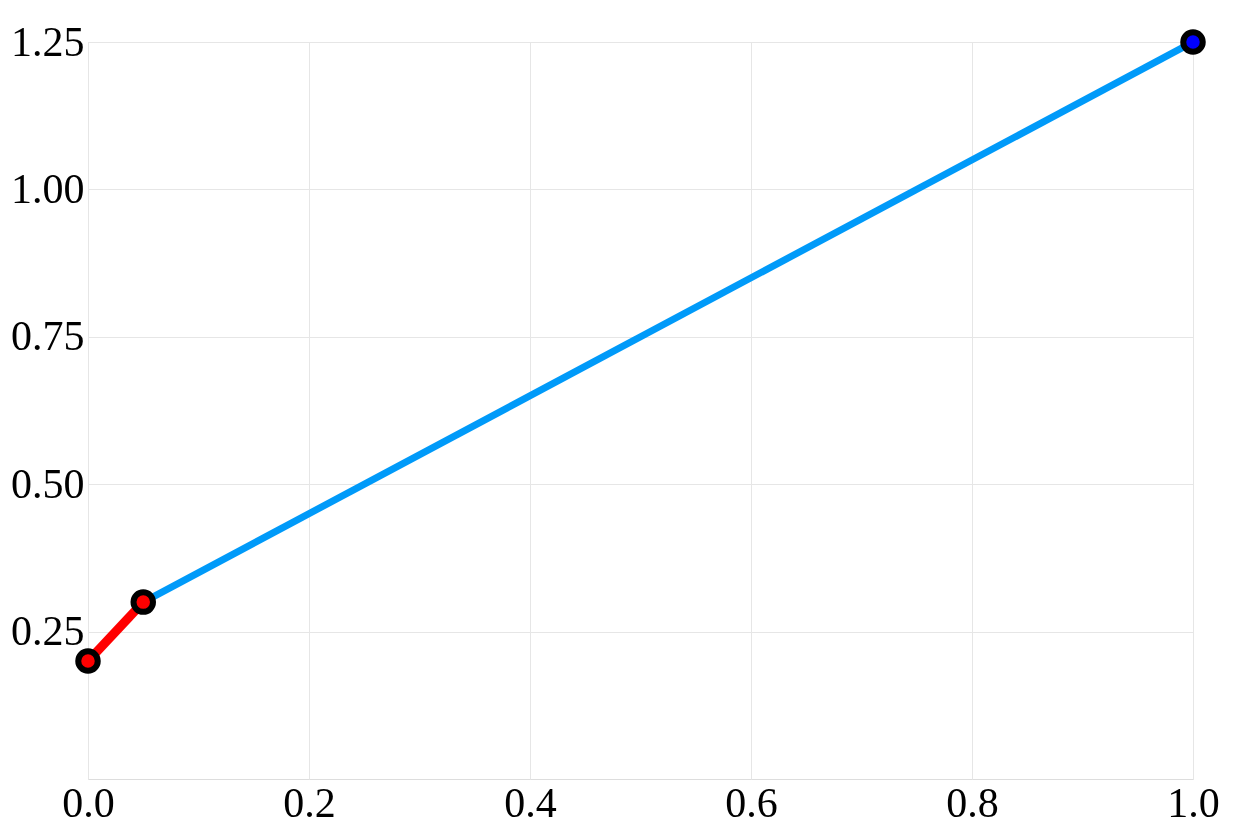  I want to click on x-tick-label: 0.2, so click(309, 802).